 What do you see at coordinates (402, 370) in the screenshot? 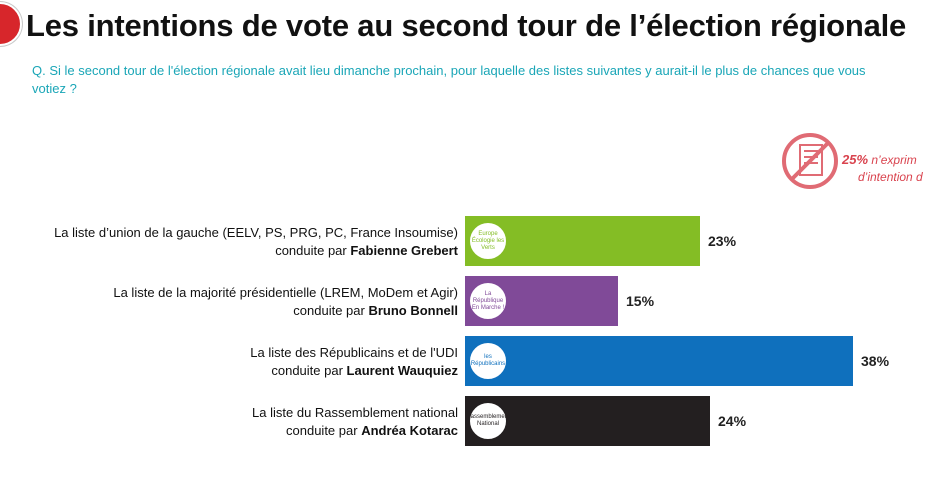
I see `candidate-name: Laurent Wauquiez` at bounding box center [402, 370].